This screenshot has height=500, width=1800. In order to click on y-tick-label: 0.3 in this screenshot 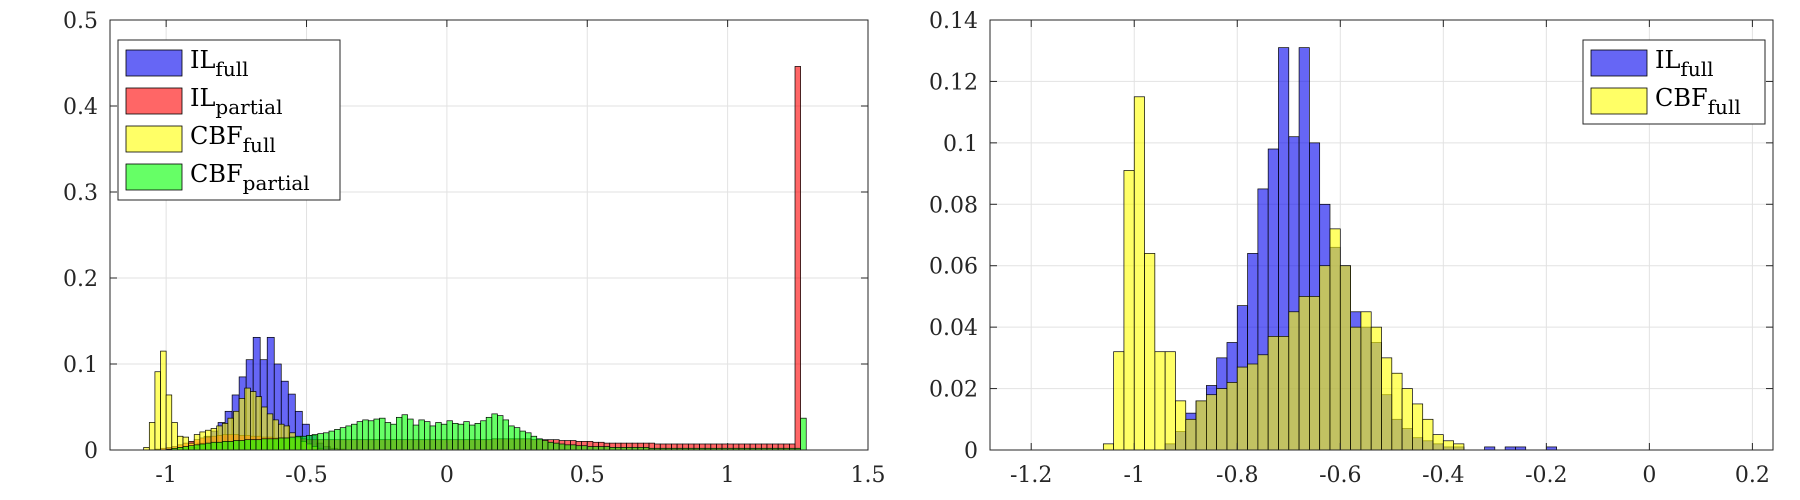, I will do `click(80, 193)`.